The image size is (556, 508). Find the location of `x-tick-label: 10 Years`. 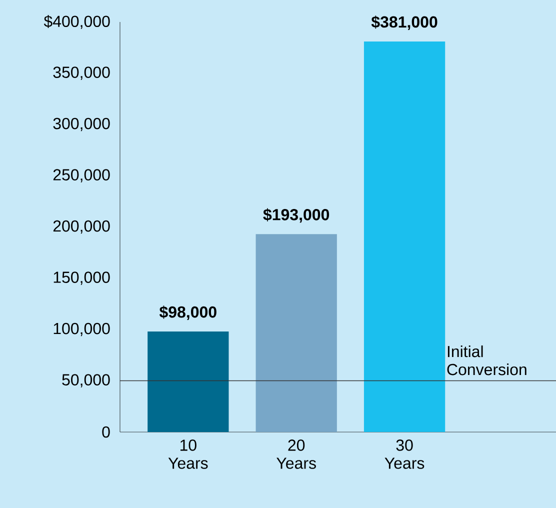

x-tick-label: 10 Years is located at coordinates (188, 454).